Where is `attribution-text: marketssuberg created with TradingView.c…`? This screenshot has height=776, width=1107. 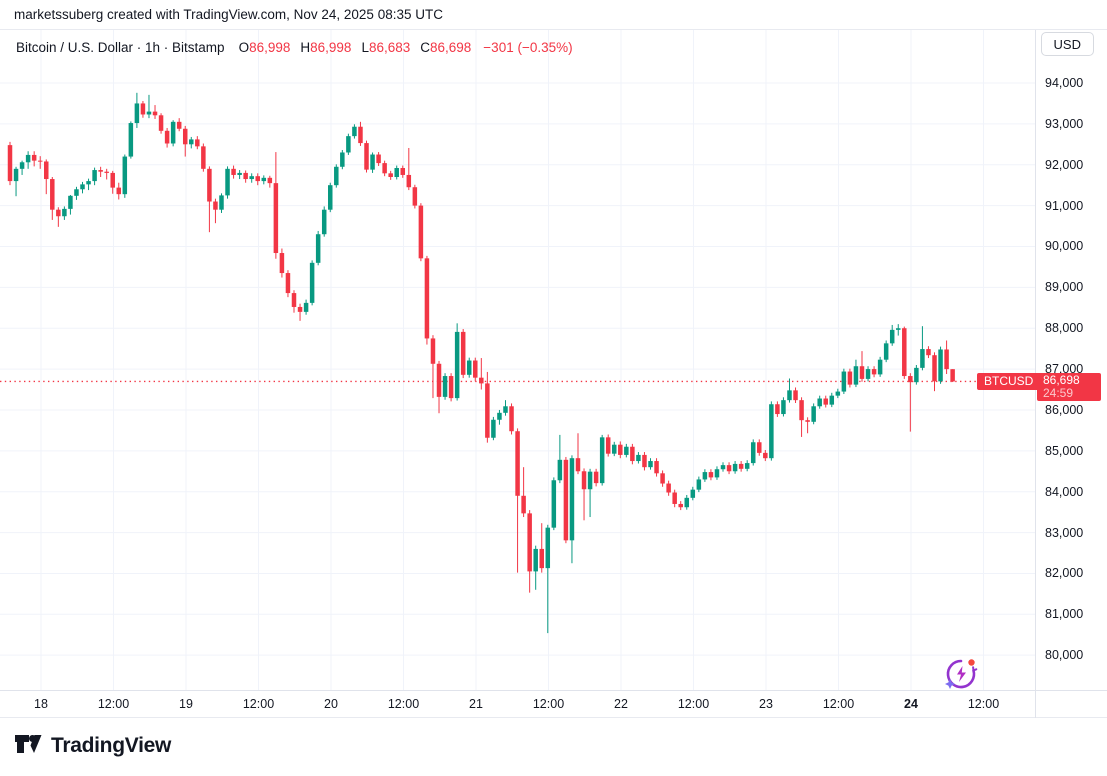 attribution-text: marketssuberg created with TradingView.c… is located at coordinates (228, 14).